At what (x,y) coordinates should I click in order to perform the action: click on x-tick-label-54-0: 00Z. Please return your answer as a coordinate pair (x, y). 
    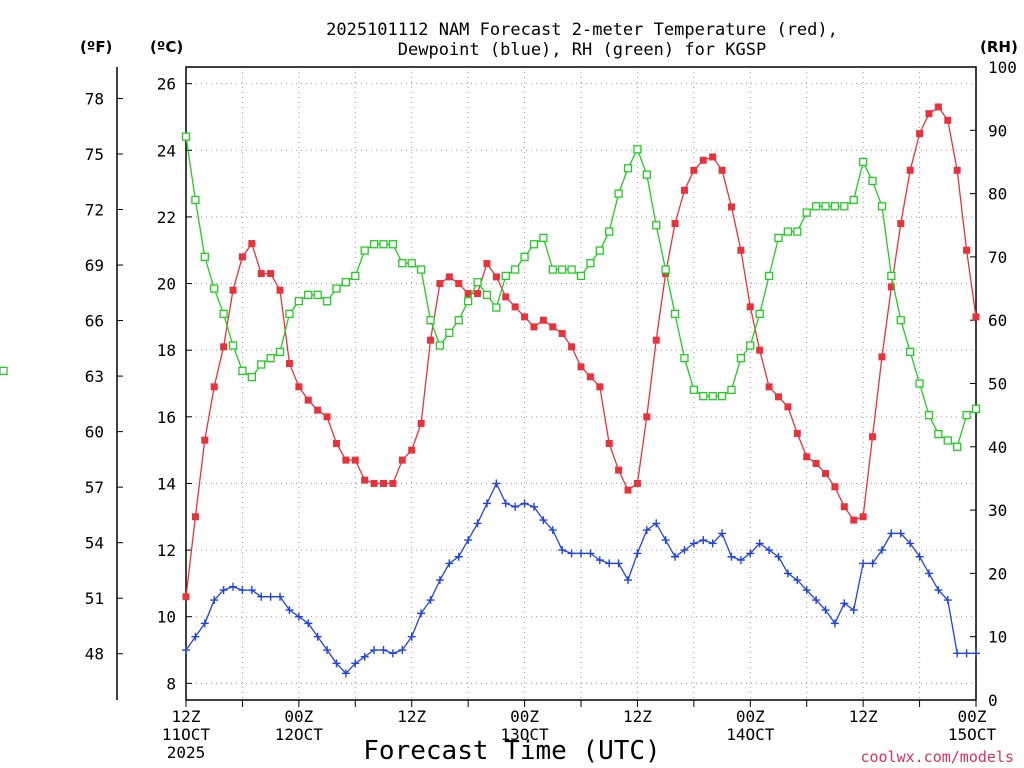
    Looking at the image, I should click on (524, 716).